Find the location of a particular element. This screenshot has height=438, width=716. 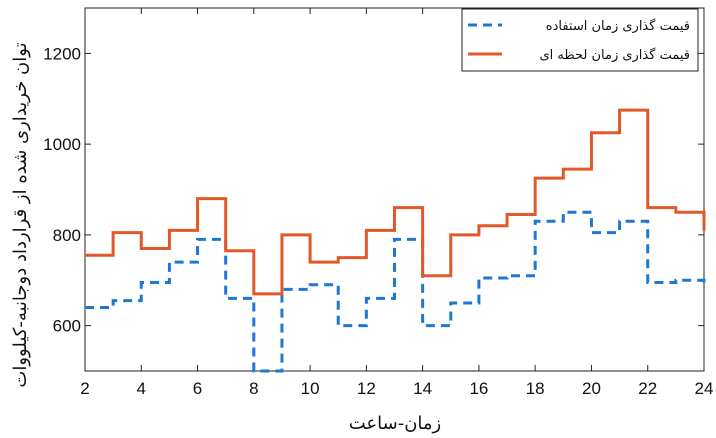

x-tick-label: 22 is located at coordinates (647, 388).